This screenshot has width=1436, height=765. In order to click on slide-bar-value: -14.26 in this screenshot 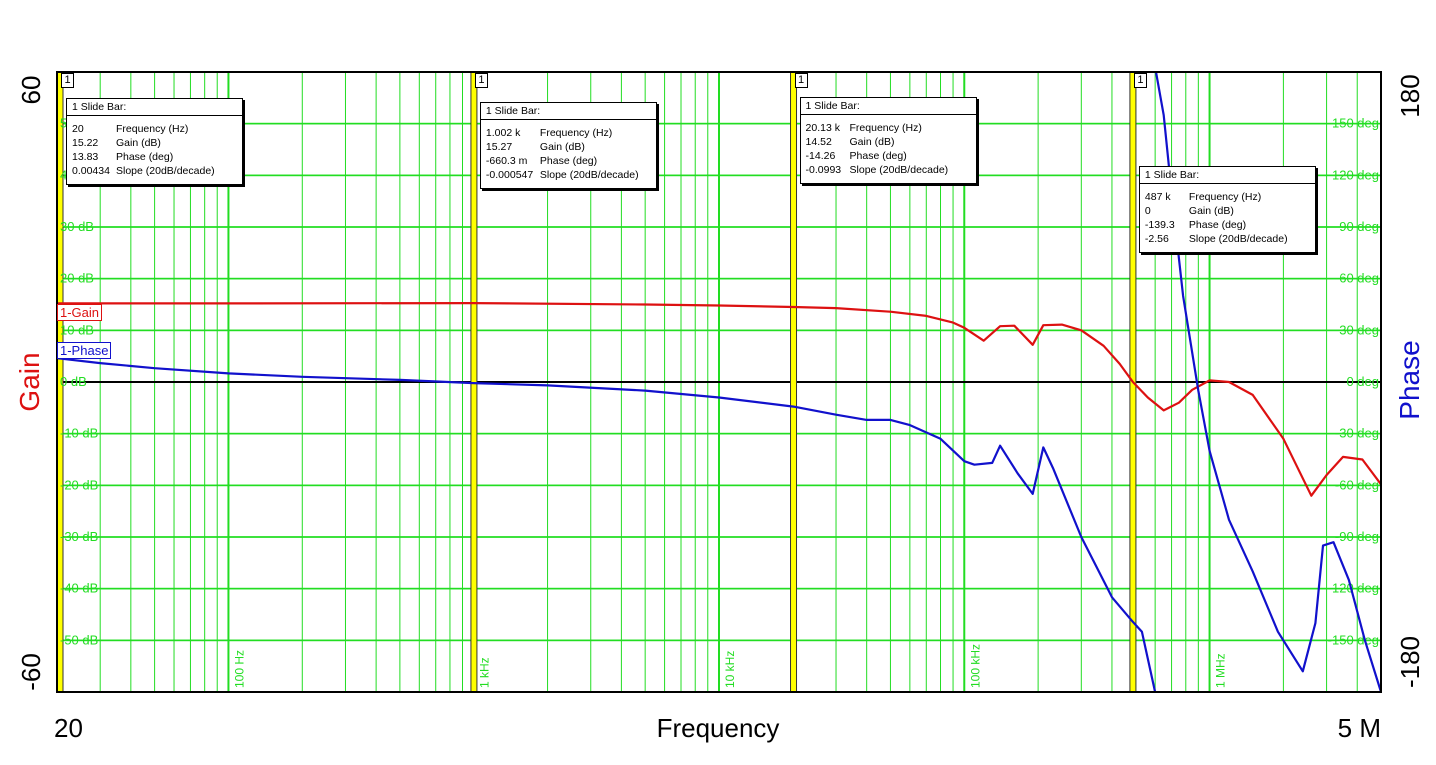, I will do `click(820, 156)`.